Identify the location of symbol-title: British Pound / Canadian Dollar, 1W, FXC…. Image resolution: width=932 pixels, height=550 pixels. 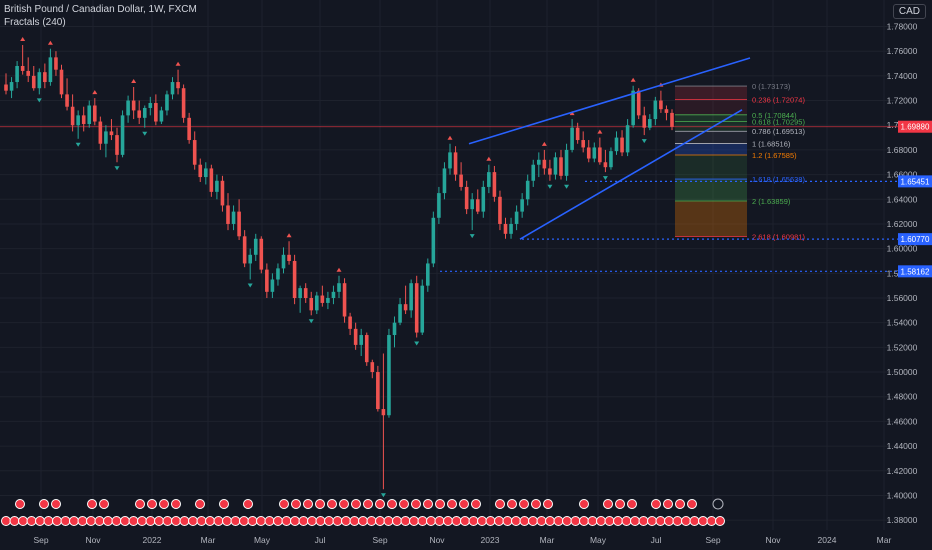
(100, 9).